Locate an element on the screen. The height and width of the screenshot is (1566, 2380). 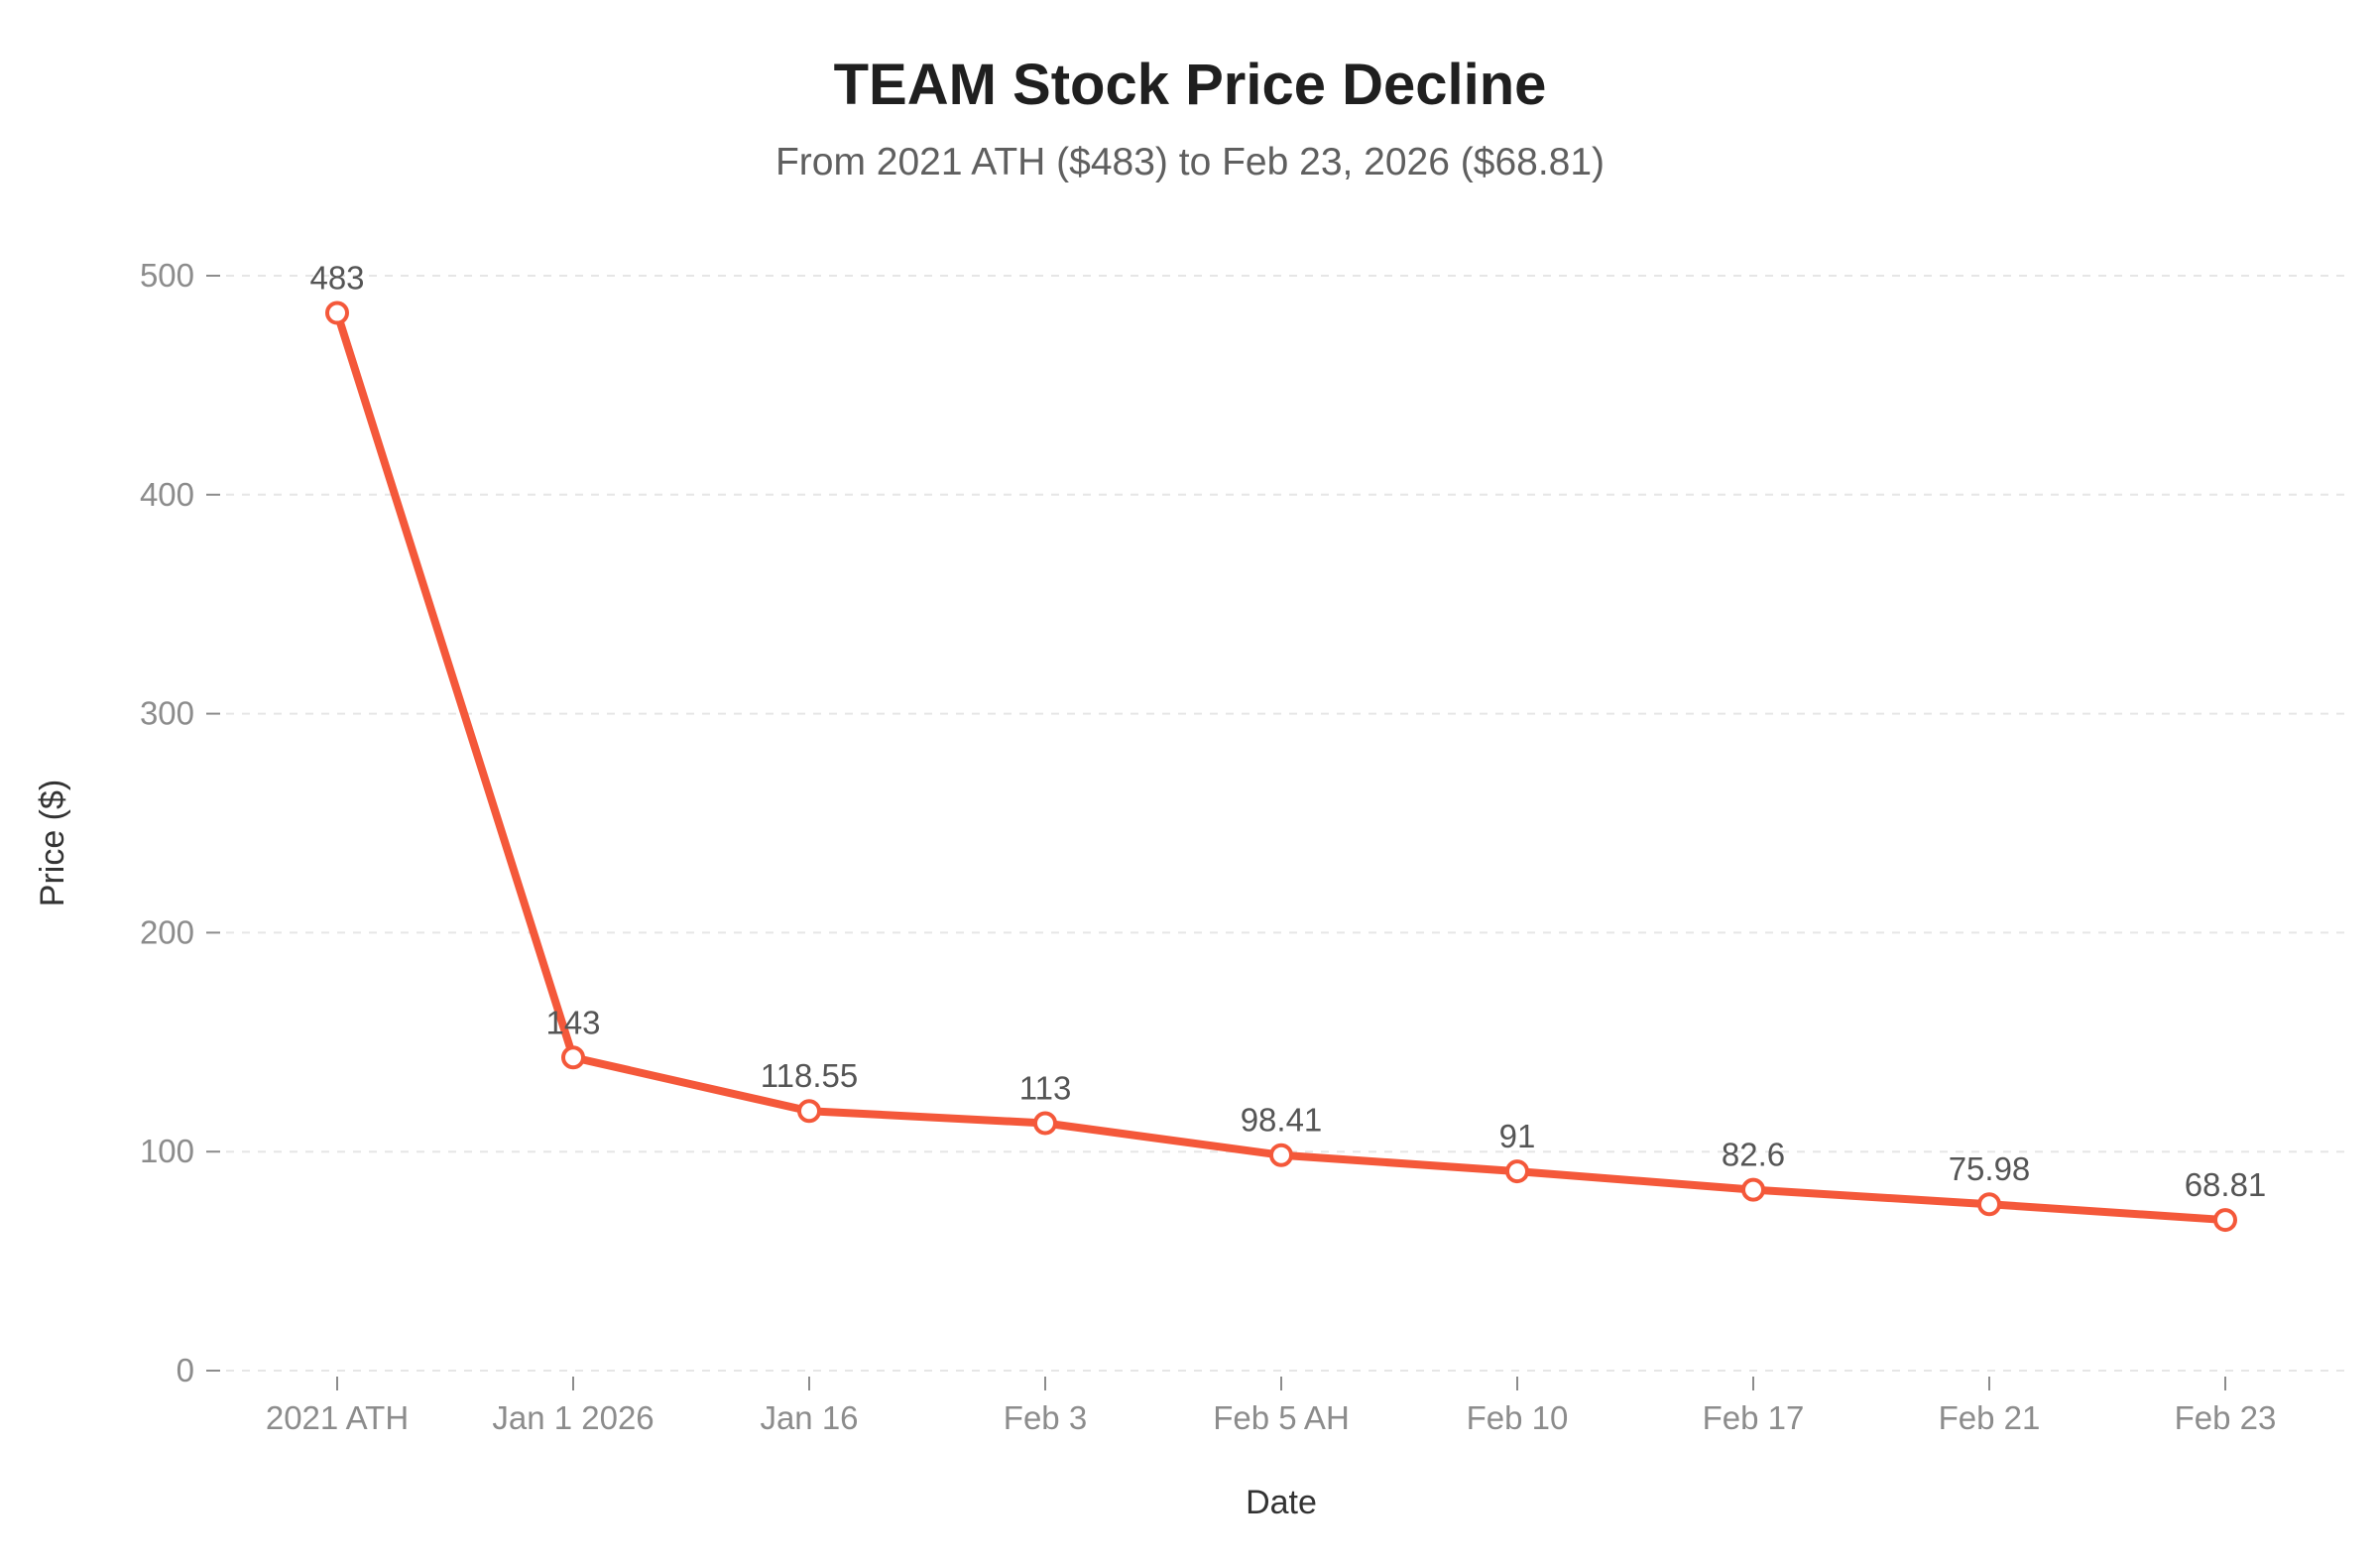
y-tick-label: 400 is located at coordinates (167, 494).